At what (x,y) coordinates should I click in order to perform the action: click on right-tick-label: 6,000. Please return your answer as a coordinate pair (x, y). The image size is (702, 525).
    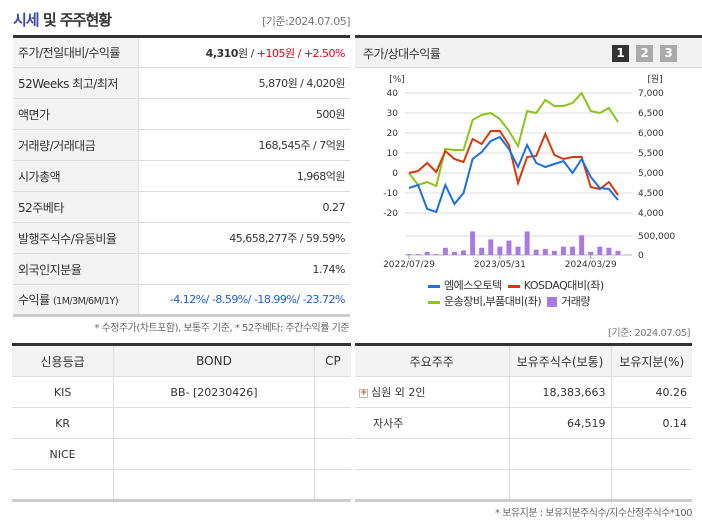
    Looking at the image, I should click on (651, 134).